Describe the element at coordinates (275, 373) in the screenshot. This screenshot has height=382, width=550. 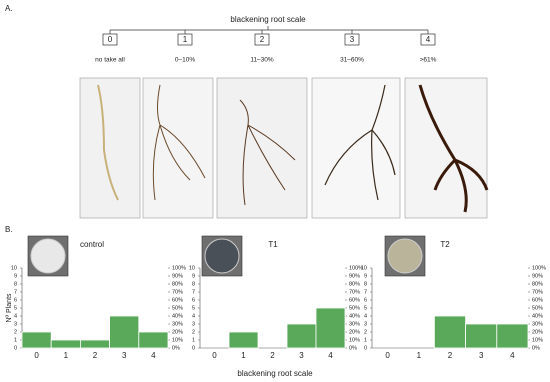
I see `x-axis-label: blackening root scale` at that location.